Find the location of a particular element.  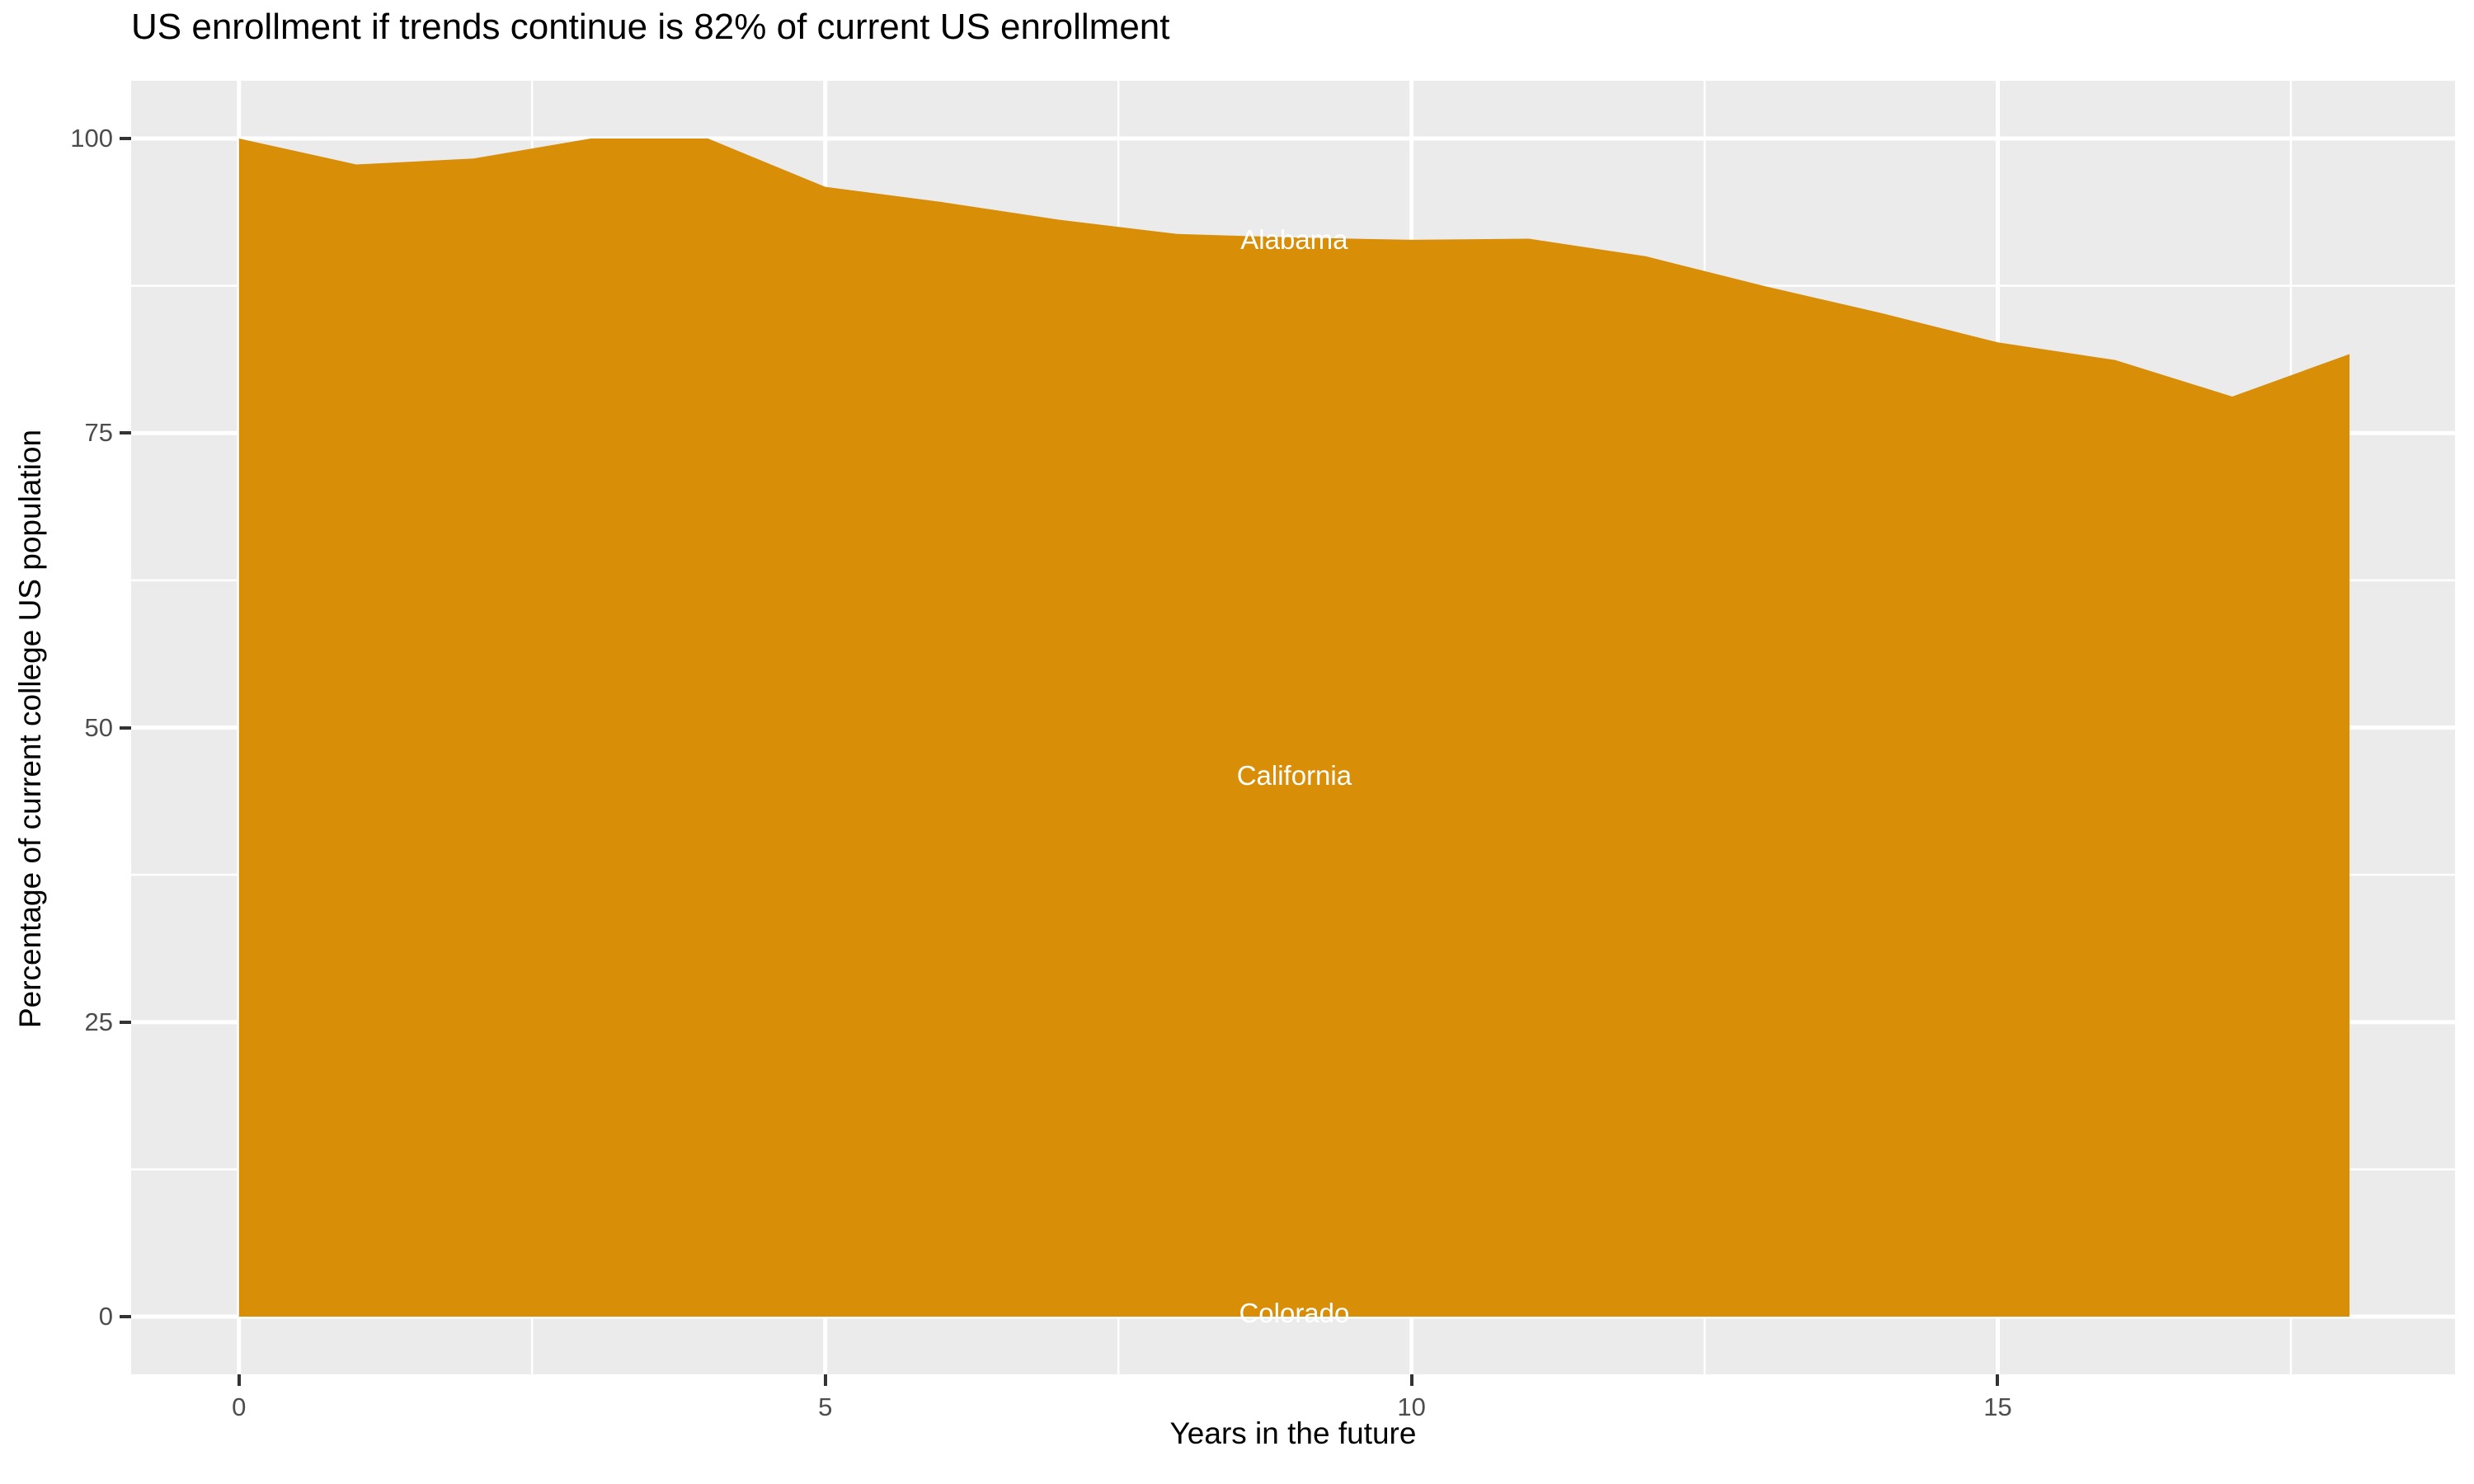

y-tick-label: 50 is located at coordinates (98, 727).